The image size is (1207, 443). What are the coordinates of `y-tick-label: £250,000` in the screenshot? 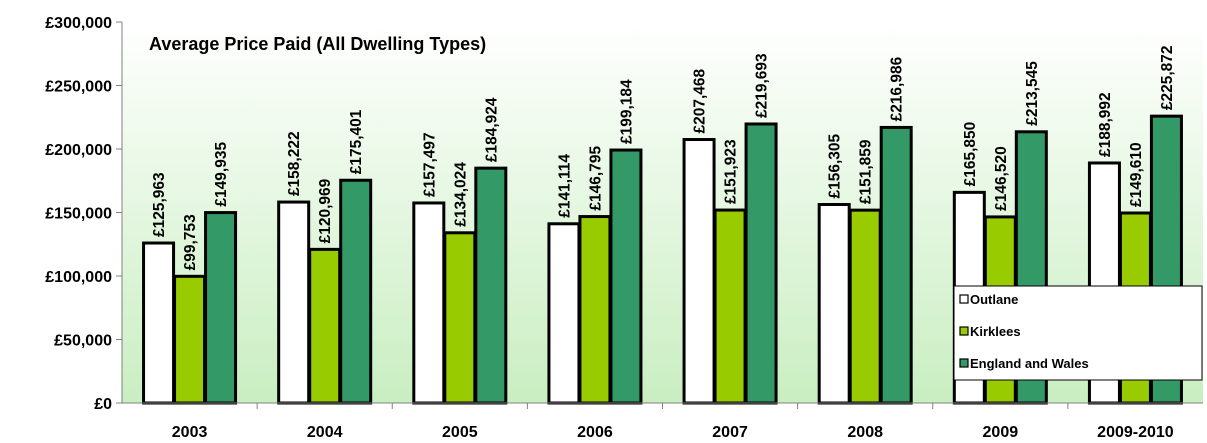 It's located at (78, 87).